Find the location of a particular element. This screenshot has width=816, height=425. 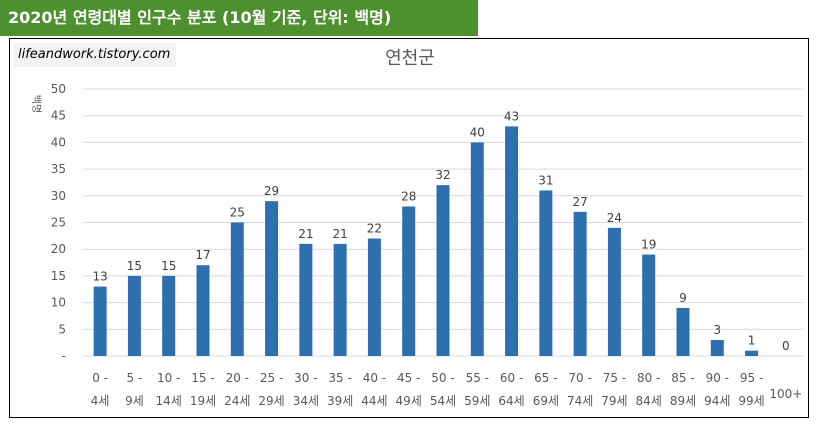

x-category-label: 0 - is located at coordinates (100, 378).